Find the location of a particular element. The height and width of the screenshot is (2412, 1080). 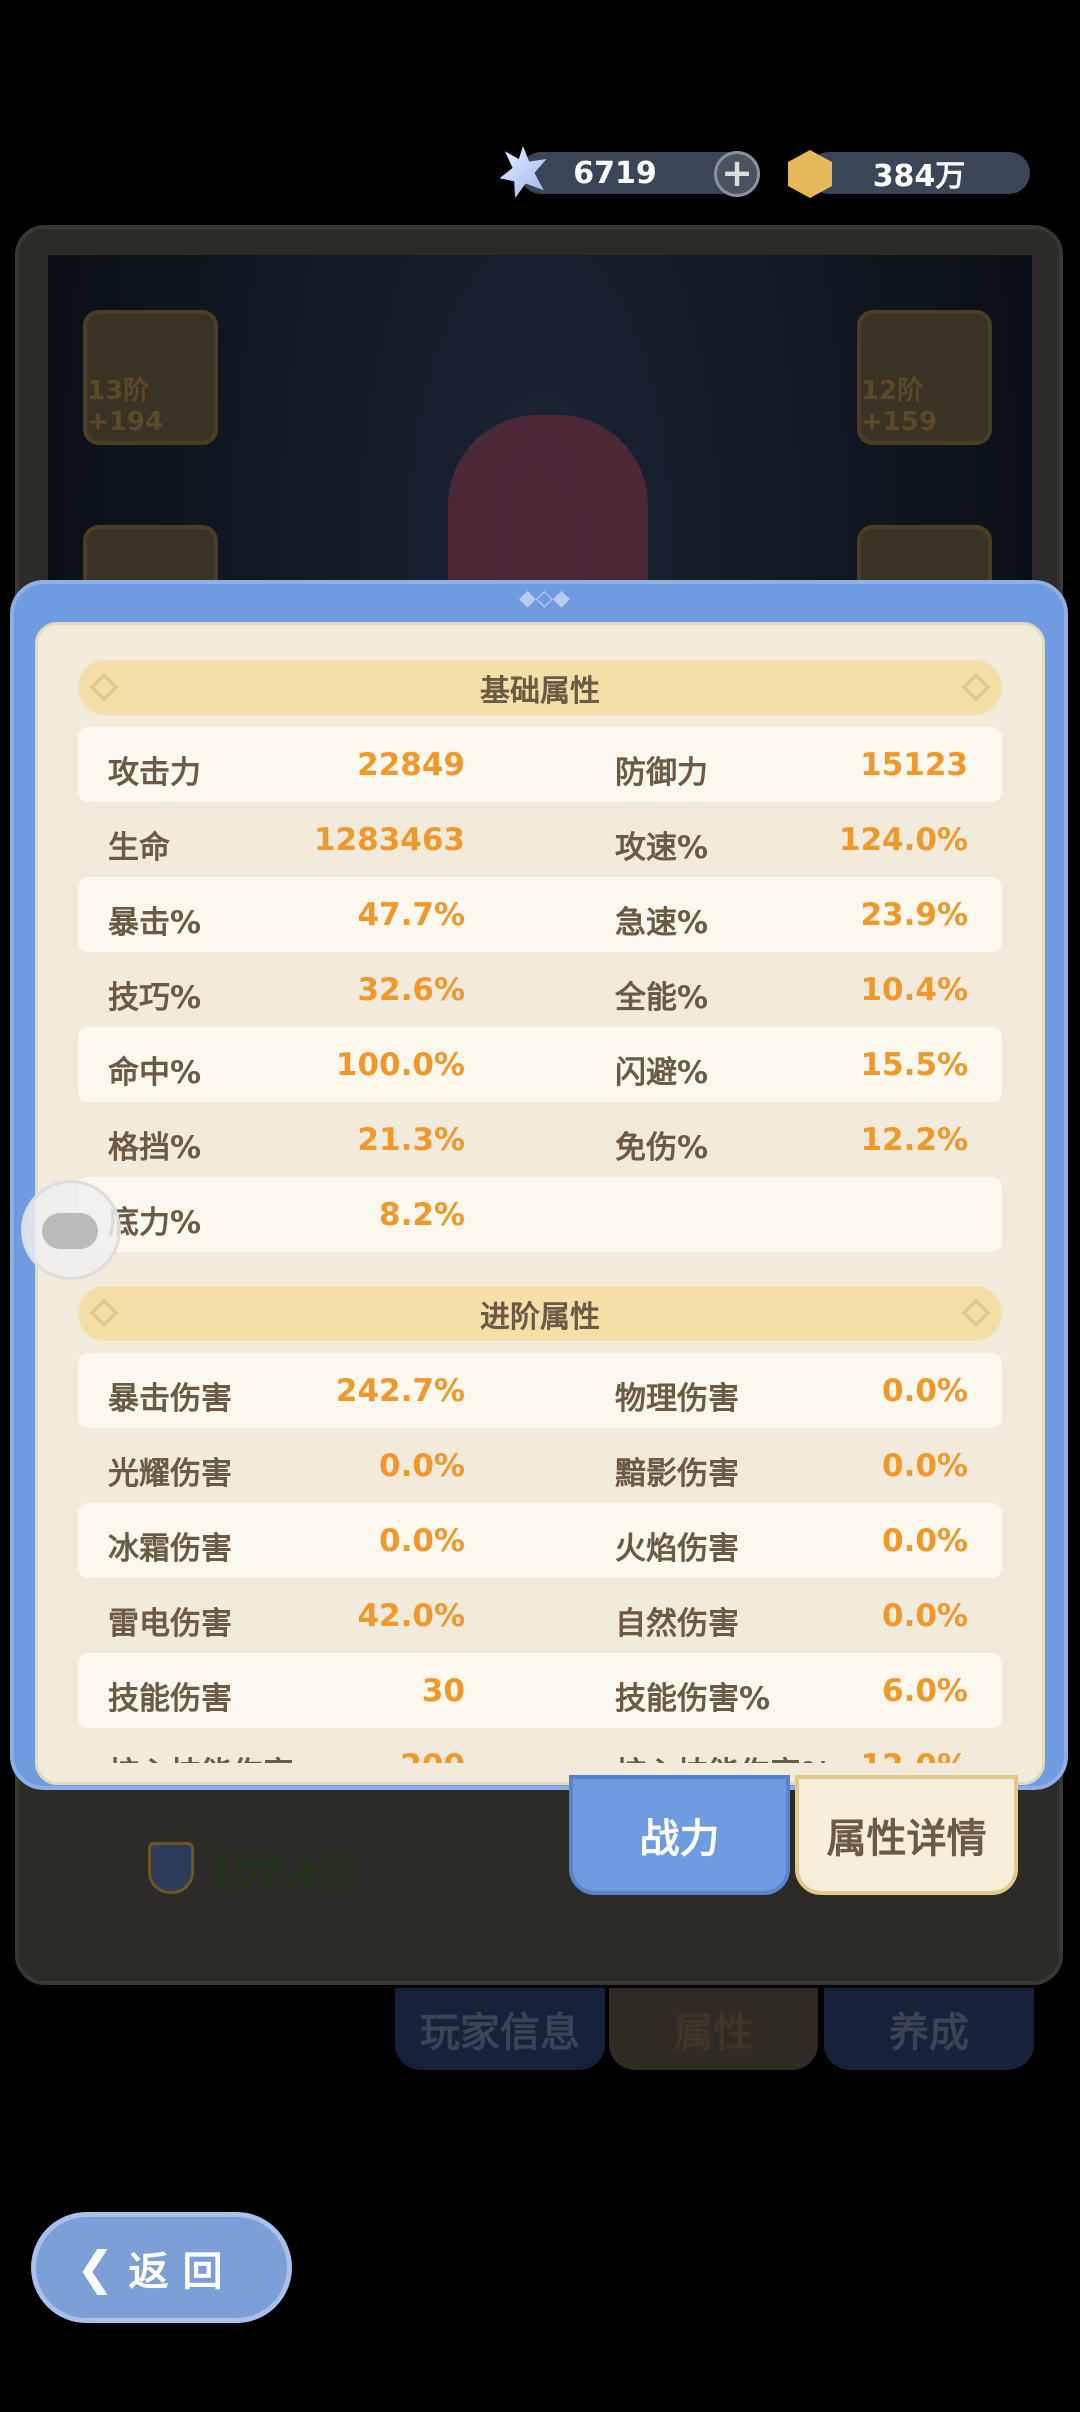

attribute-label: 技能伤害 is located at coordinates (170, 1699).